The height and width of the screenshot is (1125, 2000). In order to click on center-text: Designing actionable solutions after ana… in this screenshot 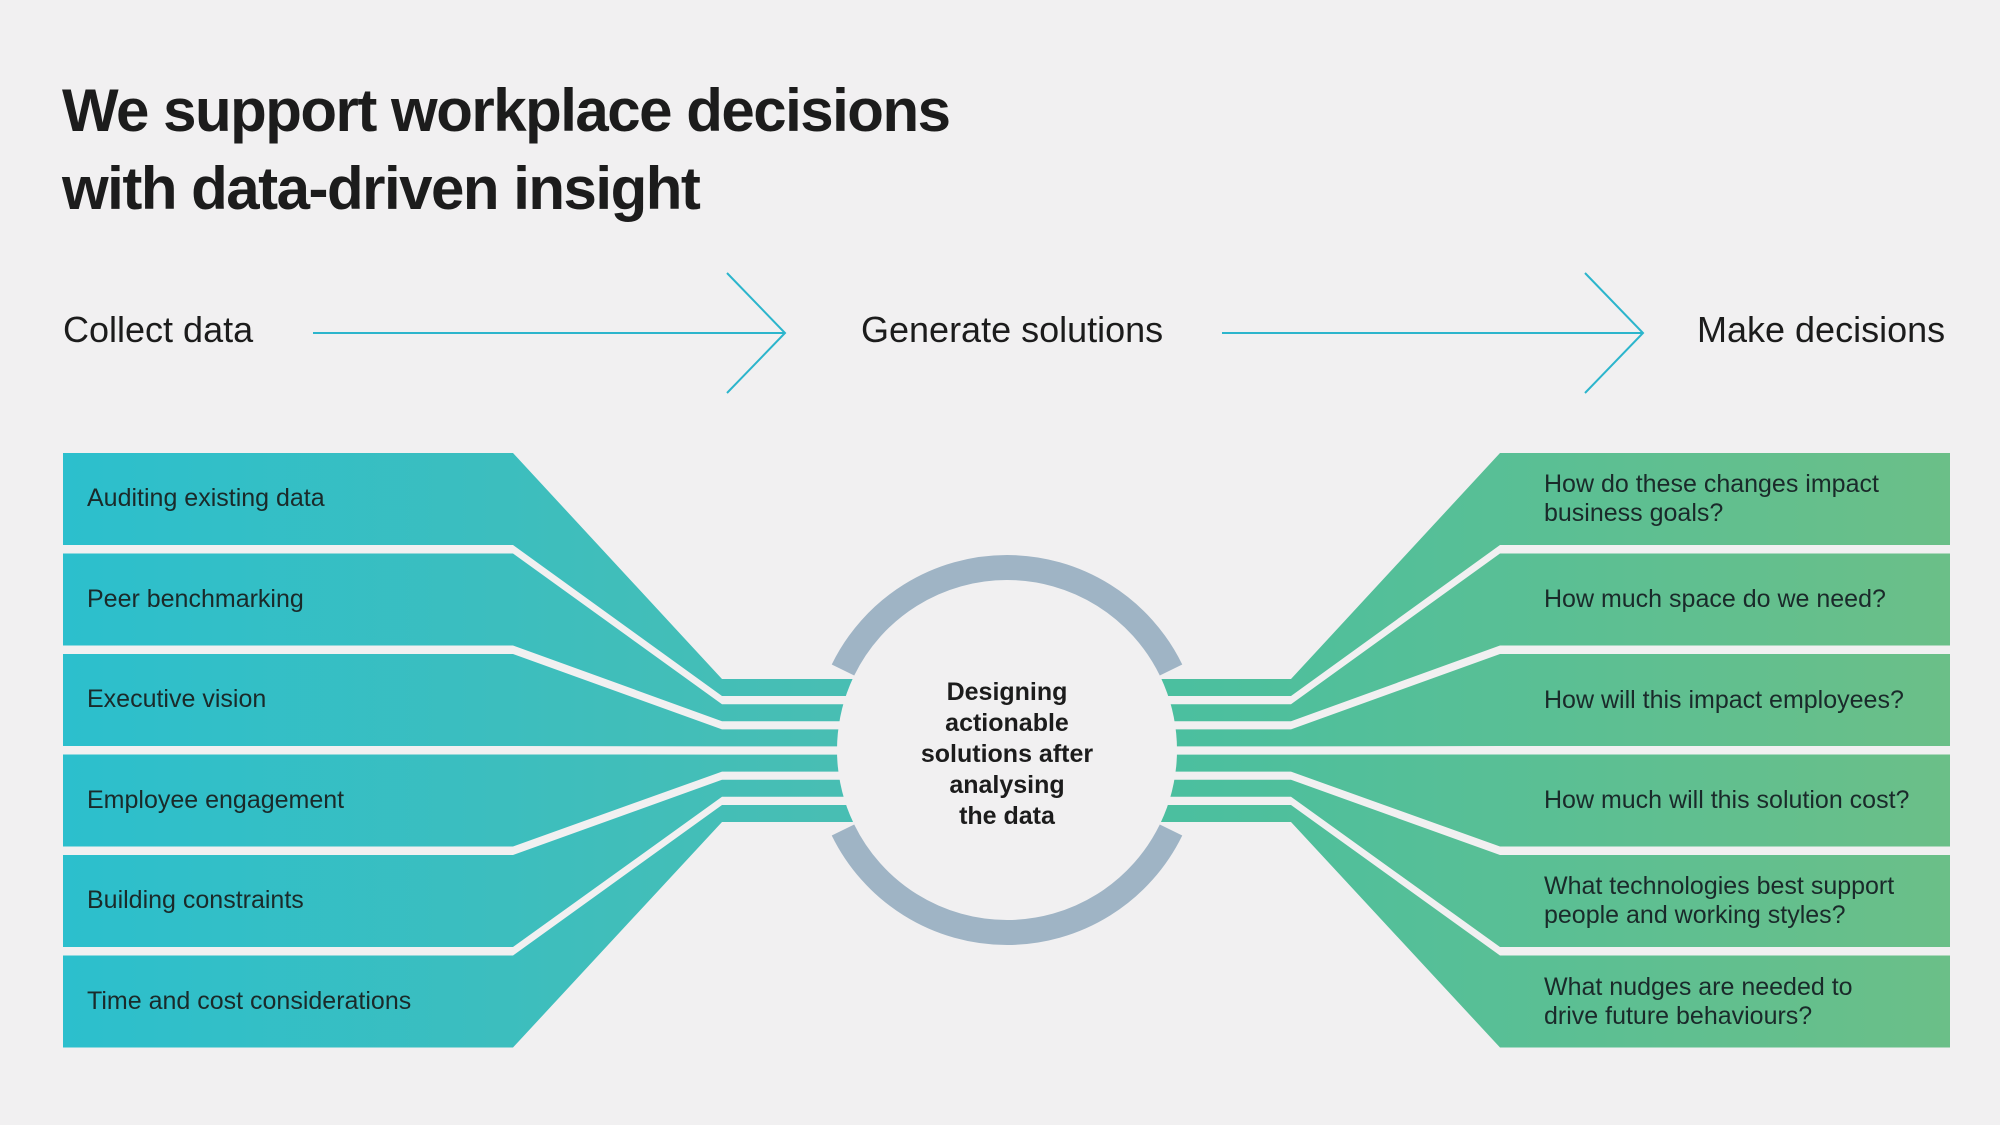, I will do `click(1007, 754)`.